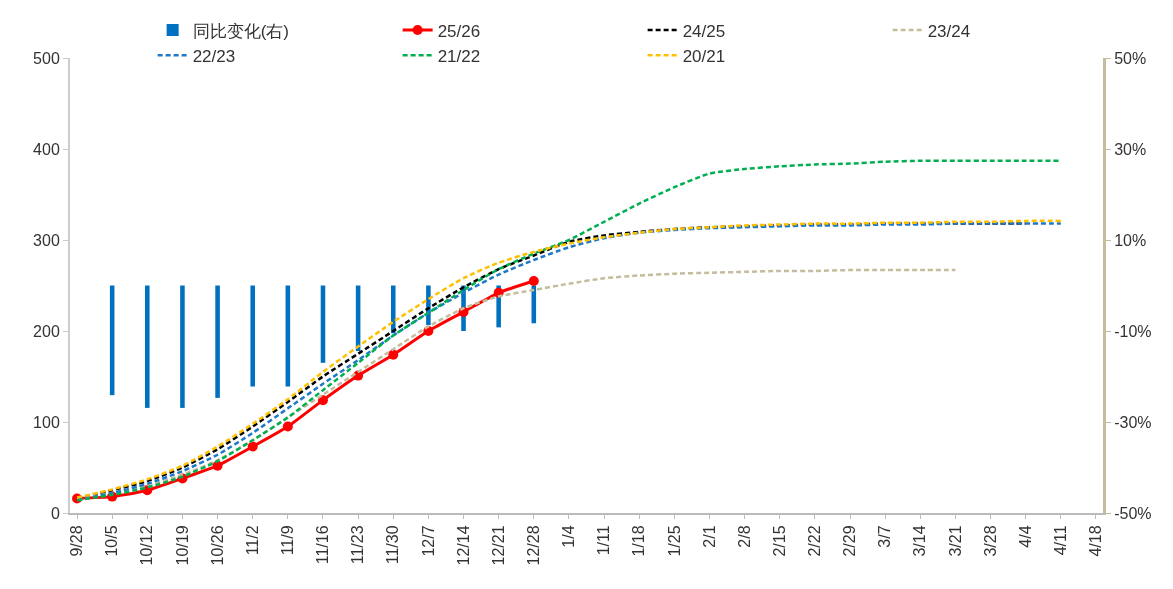  What do you see at coordinates (1130, 149) in the screenshot?
I see `y2-tick-label: 30%` at bounding box center [1130, 149].